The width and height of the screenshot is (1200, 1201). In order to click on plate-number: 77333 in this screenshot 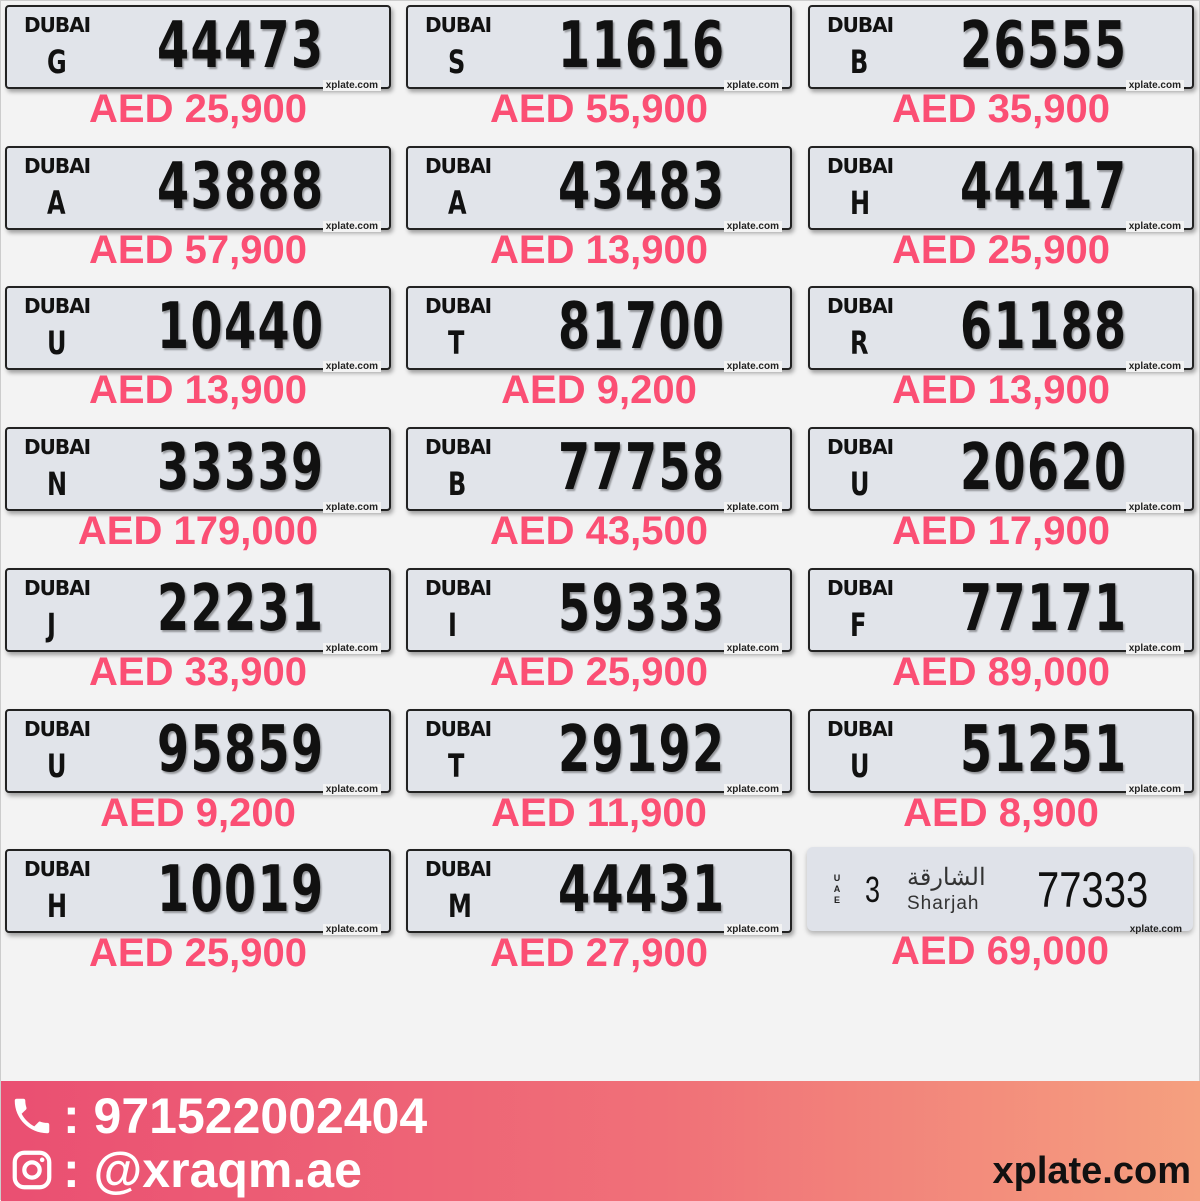, I will do `click(1093, 890)`.